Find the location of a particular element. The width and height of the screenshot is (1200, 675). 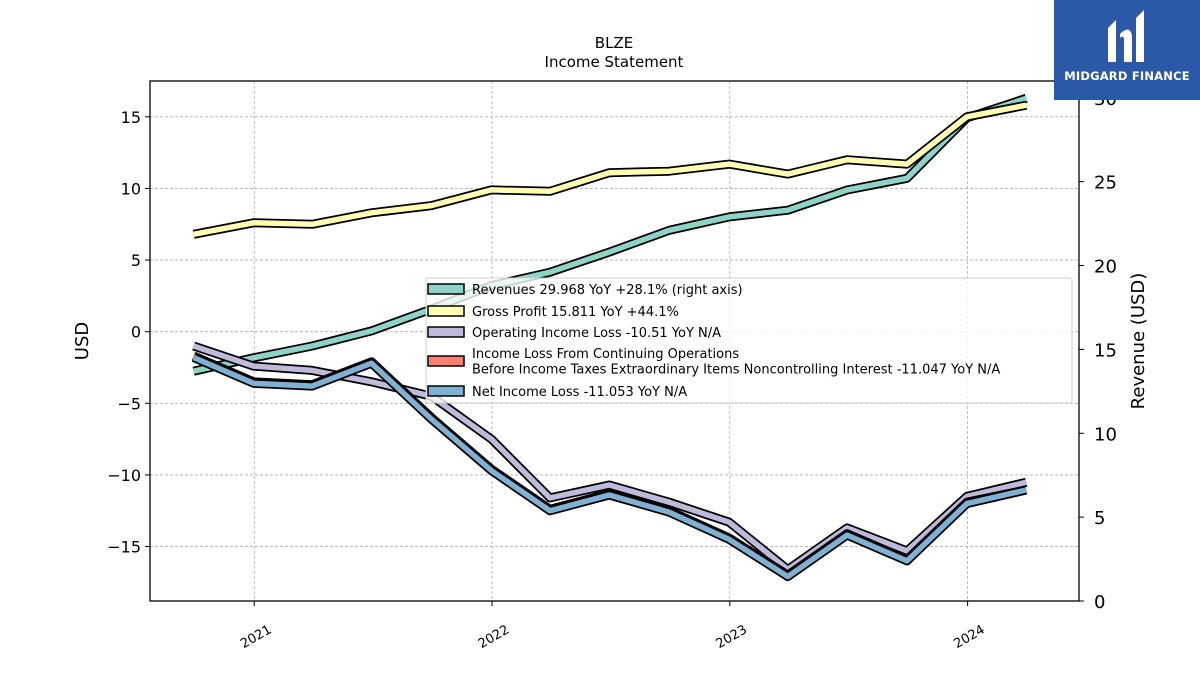

legend-entry: Revenues 29.968 YoY +28.1% (right axis) is located at coordinates (607, 290).